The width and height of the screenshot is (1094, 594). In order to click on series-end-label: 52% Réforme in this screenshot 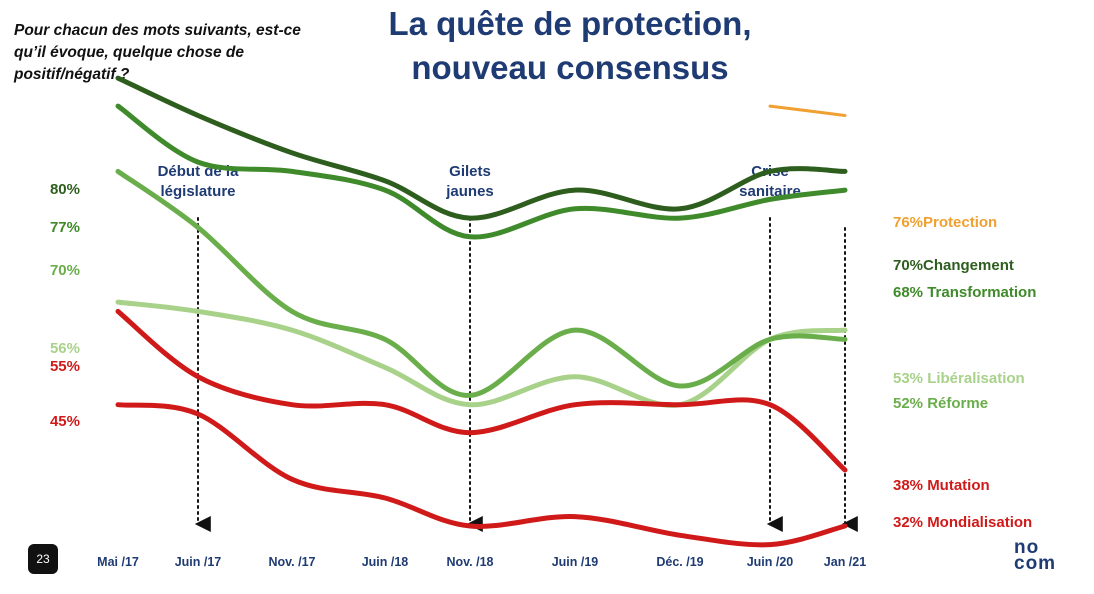, I will do `click(940, 403)`.